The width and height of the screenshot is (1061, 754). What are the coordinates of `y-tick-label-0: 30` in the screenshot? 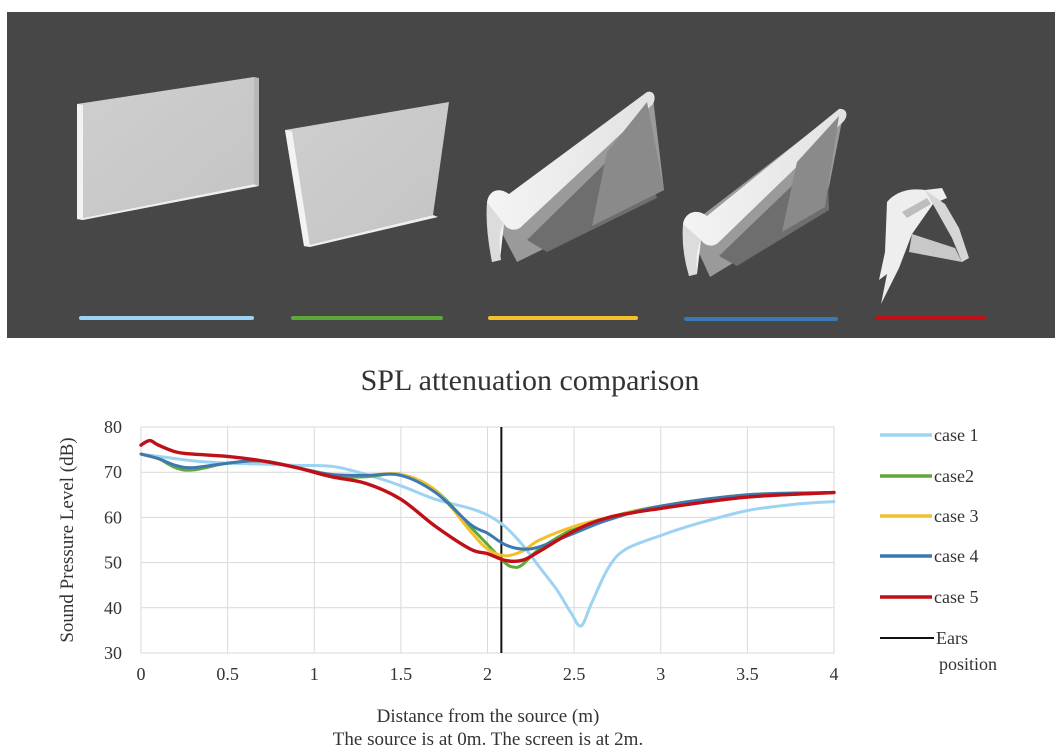 It's located at (113, 653).